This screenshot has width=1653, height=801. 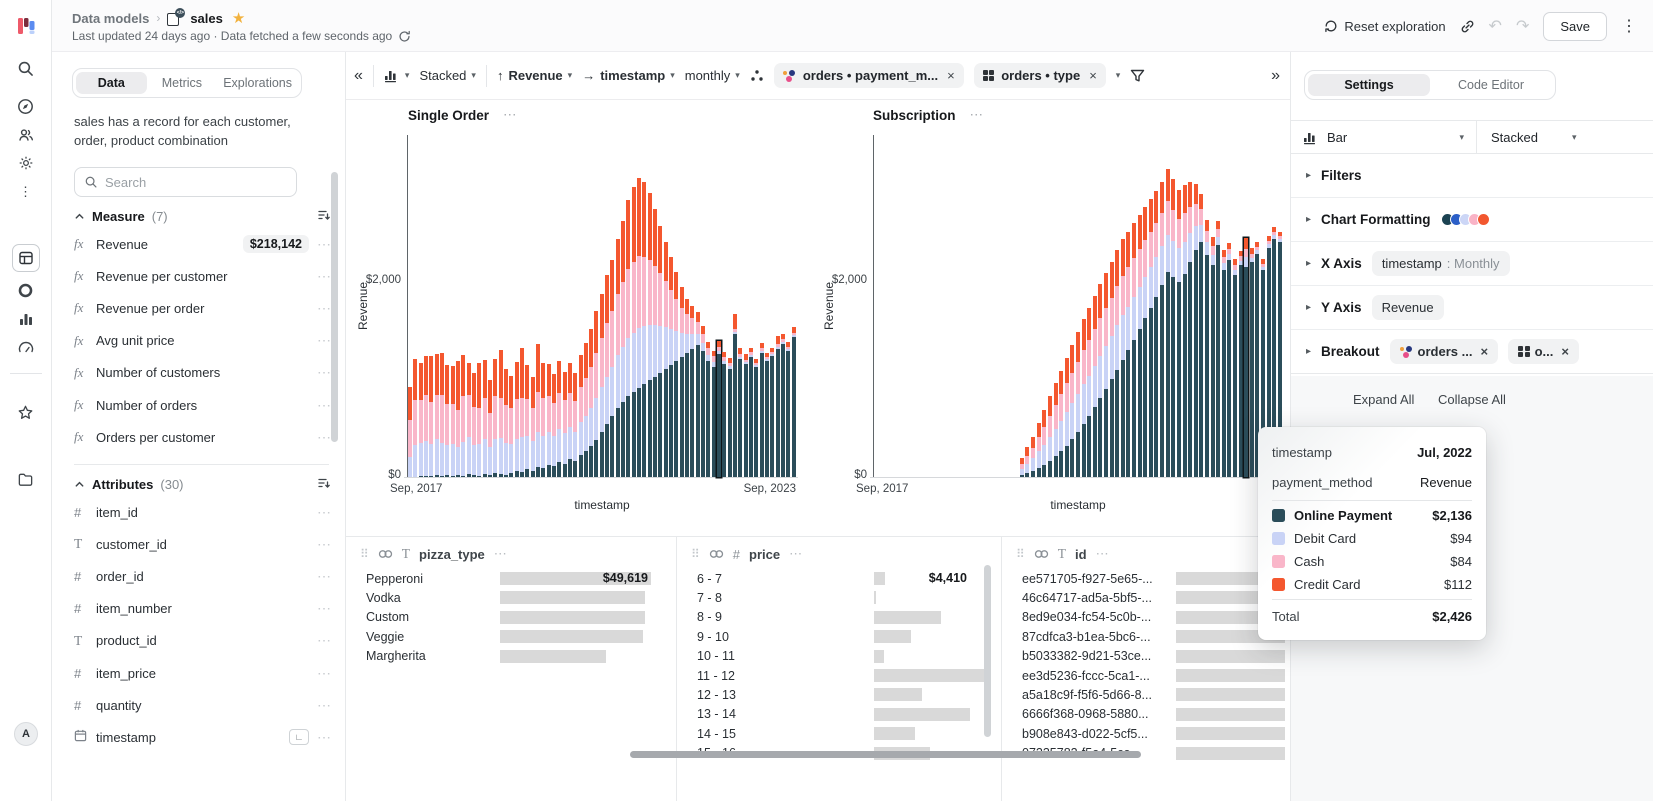 I want to click on donut-chart-icon, so click(x=26, y=290).